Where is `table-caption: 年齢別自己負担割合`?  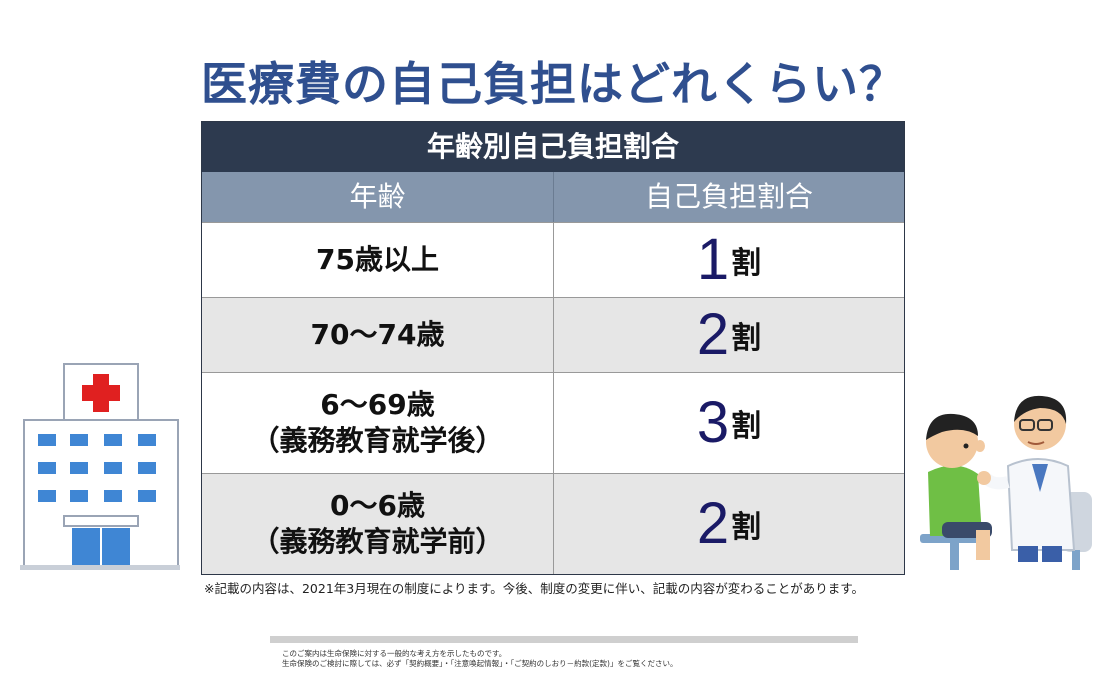
table-caption: 年齢別自己負担割合 is located at coordinates (553, 147).